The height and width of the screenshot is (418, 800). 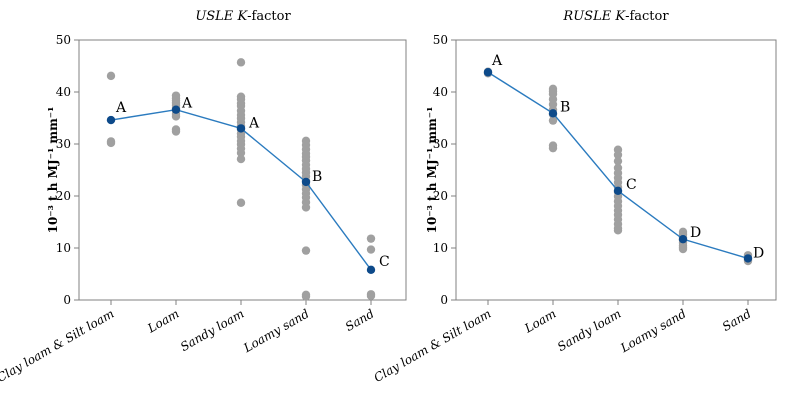 What do you see at coordinates (243, 16) in the screenshot?
I see `panel-title: USLE K-factor` at bounding box center [243, 16].